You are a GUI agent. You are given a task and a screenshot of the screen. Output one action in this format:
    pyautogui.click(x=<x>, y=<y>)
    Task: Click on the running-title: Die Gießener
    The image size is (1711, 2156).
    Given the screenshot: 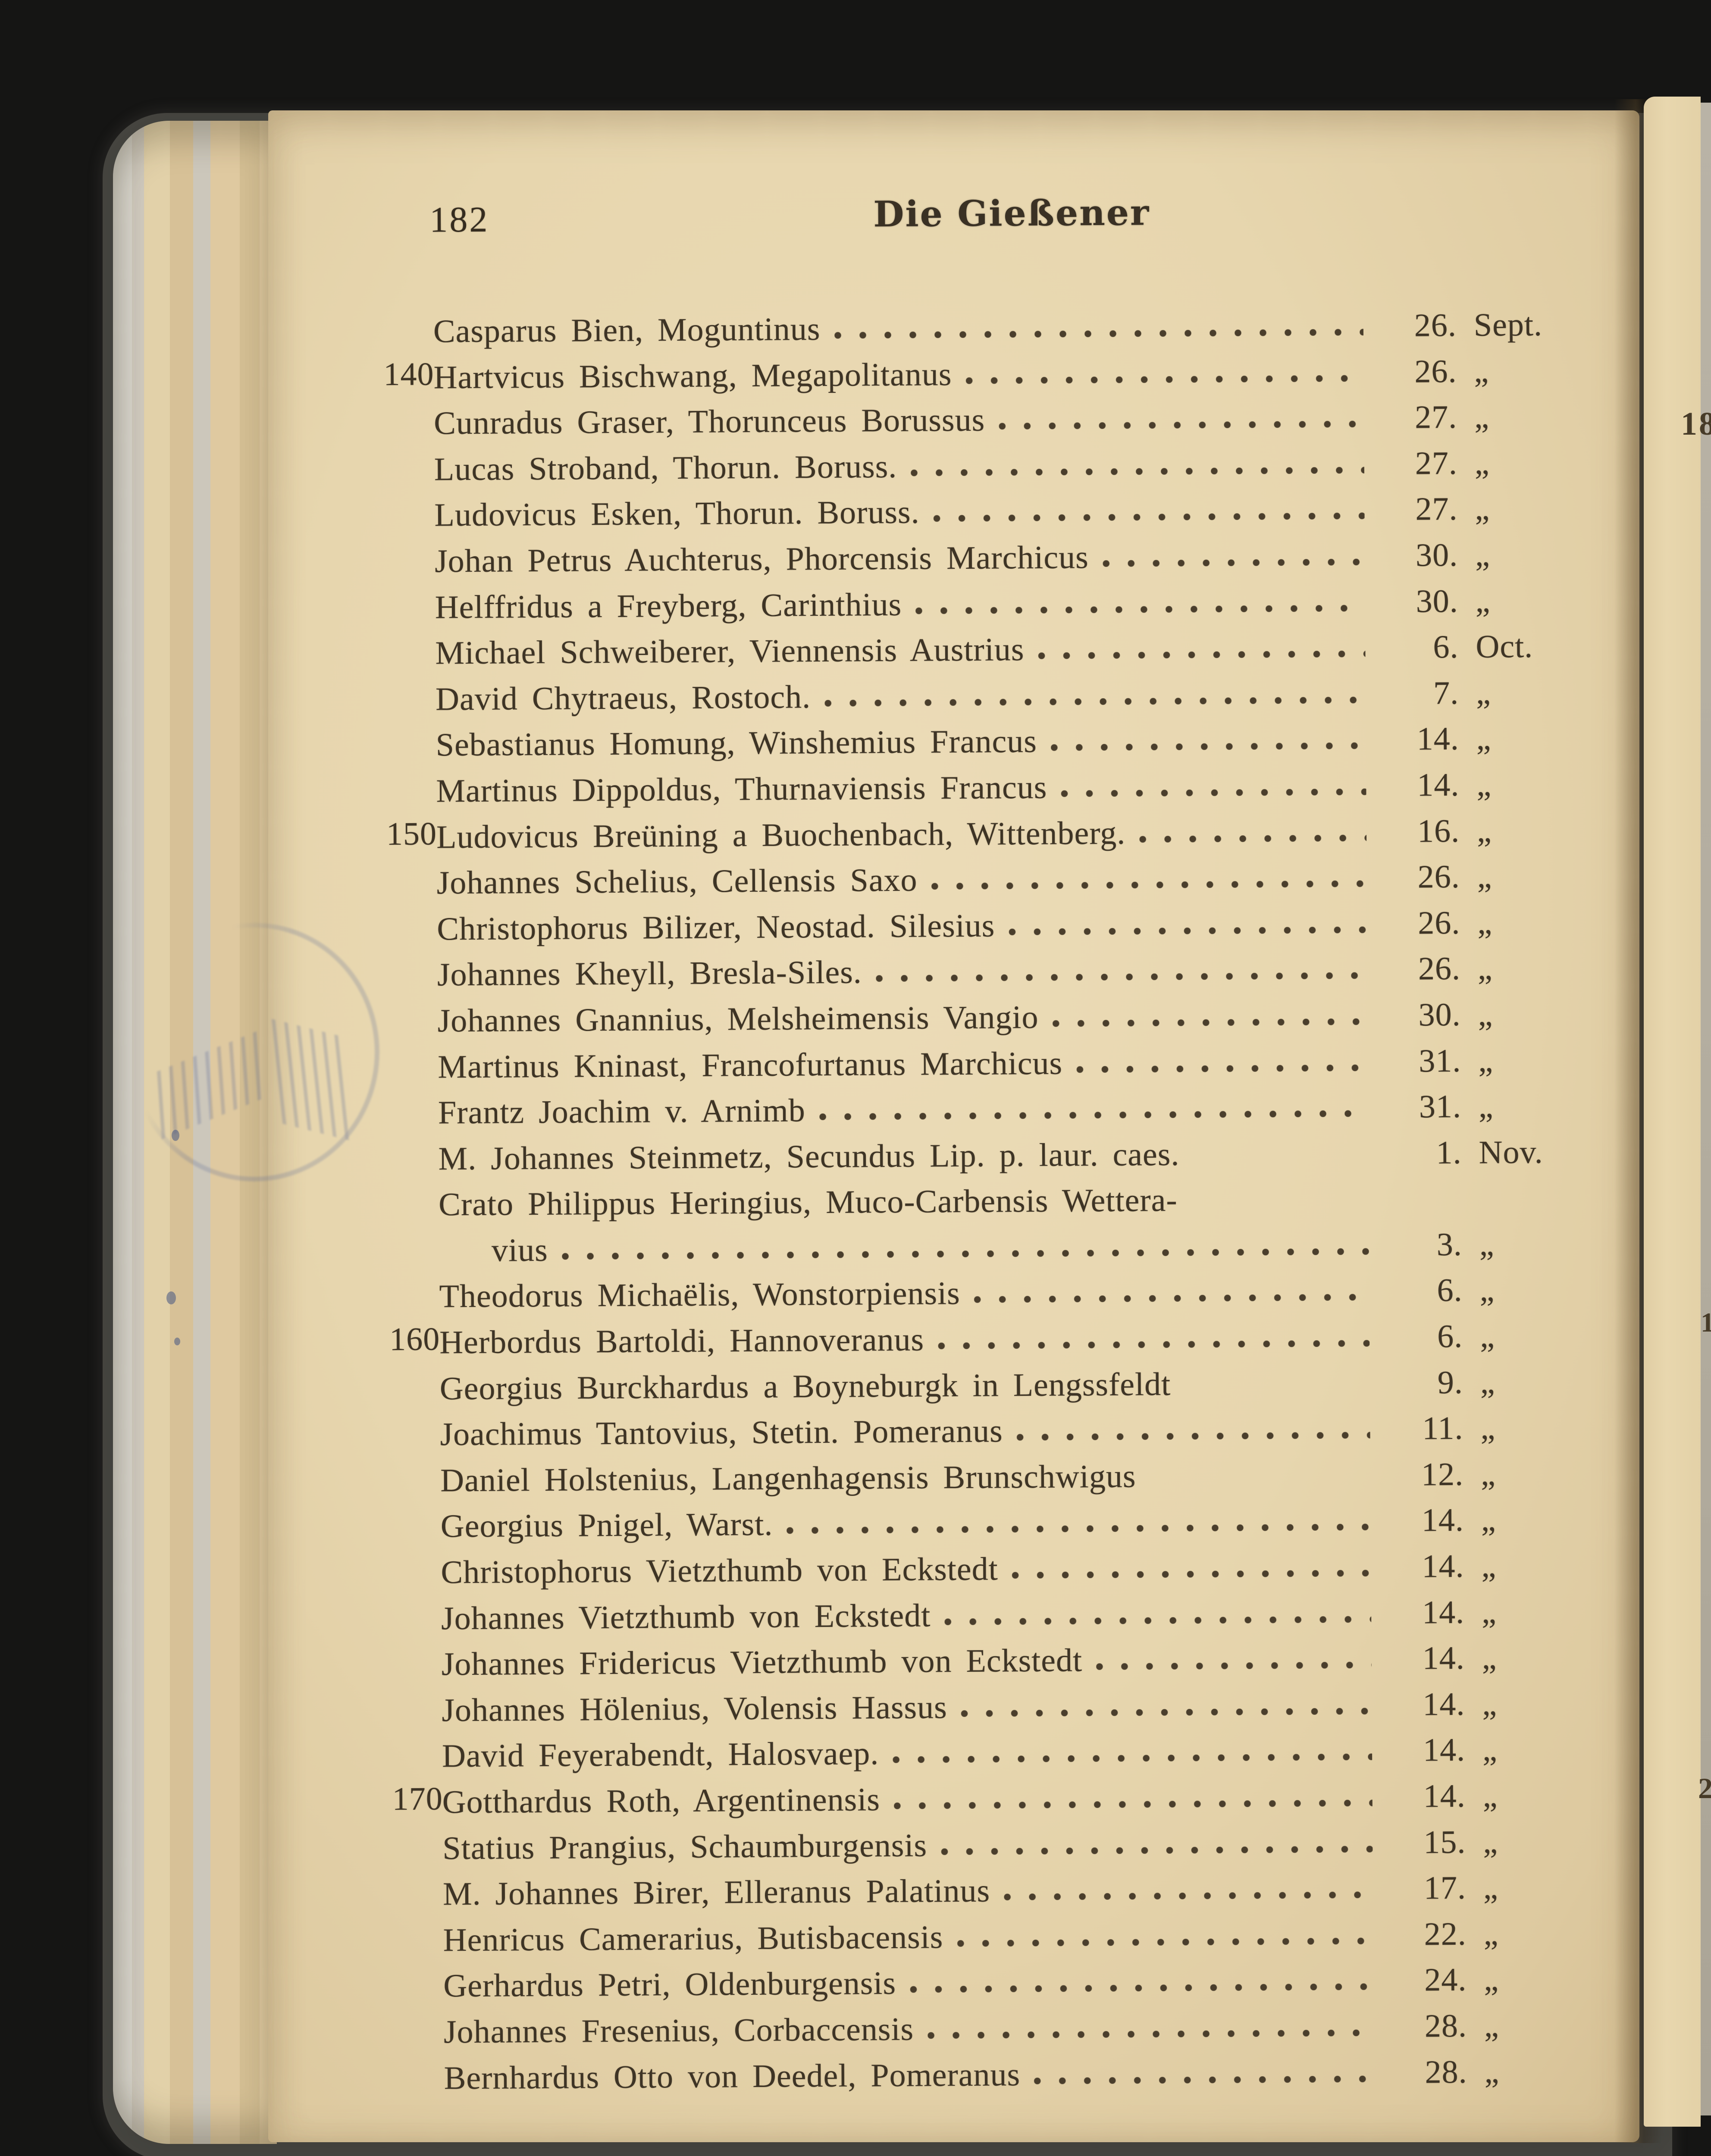 What is the action you would take?
    pyautogui.click(x=1011, y=213)
    